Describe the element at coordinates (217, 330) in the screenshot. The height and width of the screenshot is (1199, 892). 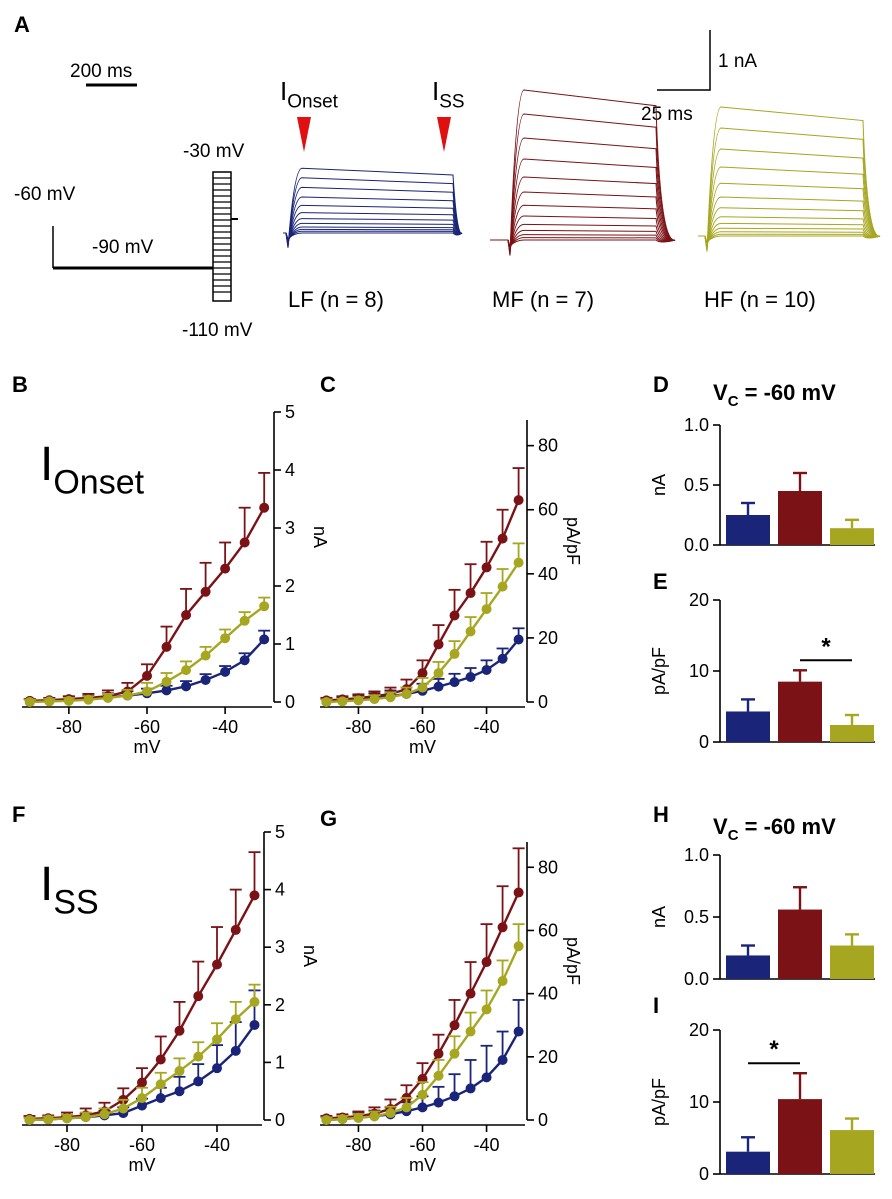
I see `voltage-bottom-label: -110 mV` at that location.